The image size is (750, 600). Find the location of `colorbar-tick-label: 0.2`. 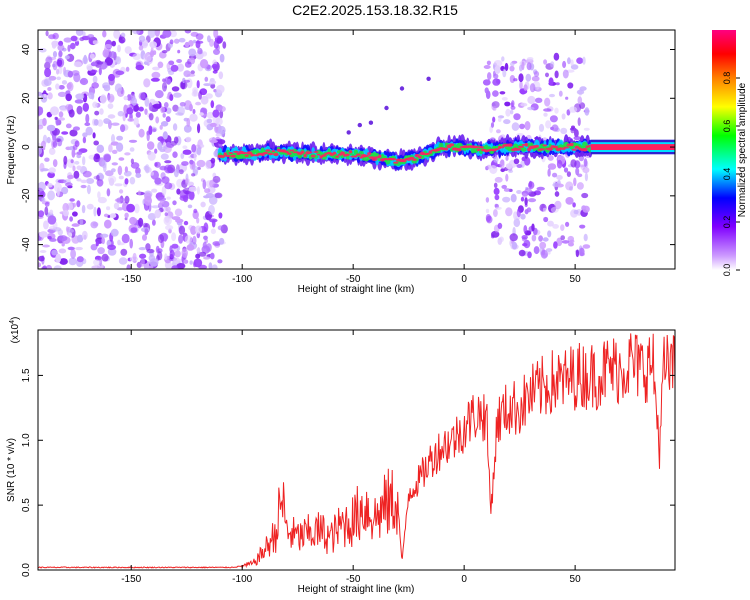

colorbar-tick-label: 0.2 is located at coordinates (727, 222).